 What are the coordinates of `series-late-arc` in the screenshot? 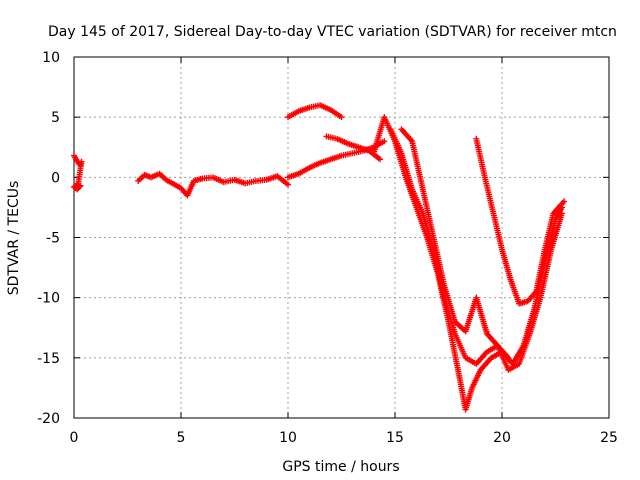 It's located at (520, 221).